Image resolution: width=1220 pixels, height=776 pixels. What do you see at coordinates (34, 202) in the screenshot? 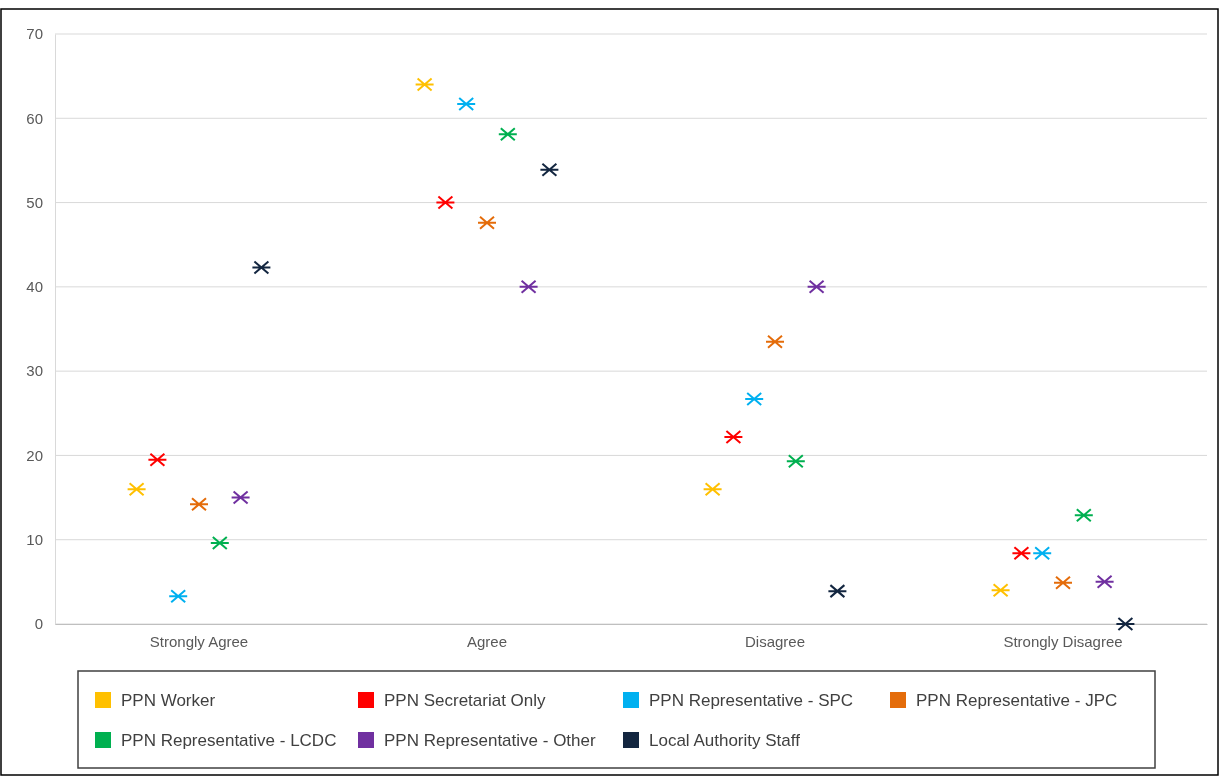
I see `y-tick-label: 50` at bounding box center [34, 202].